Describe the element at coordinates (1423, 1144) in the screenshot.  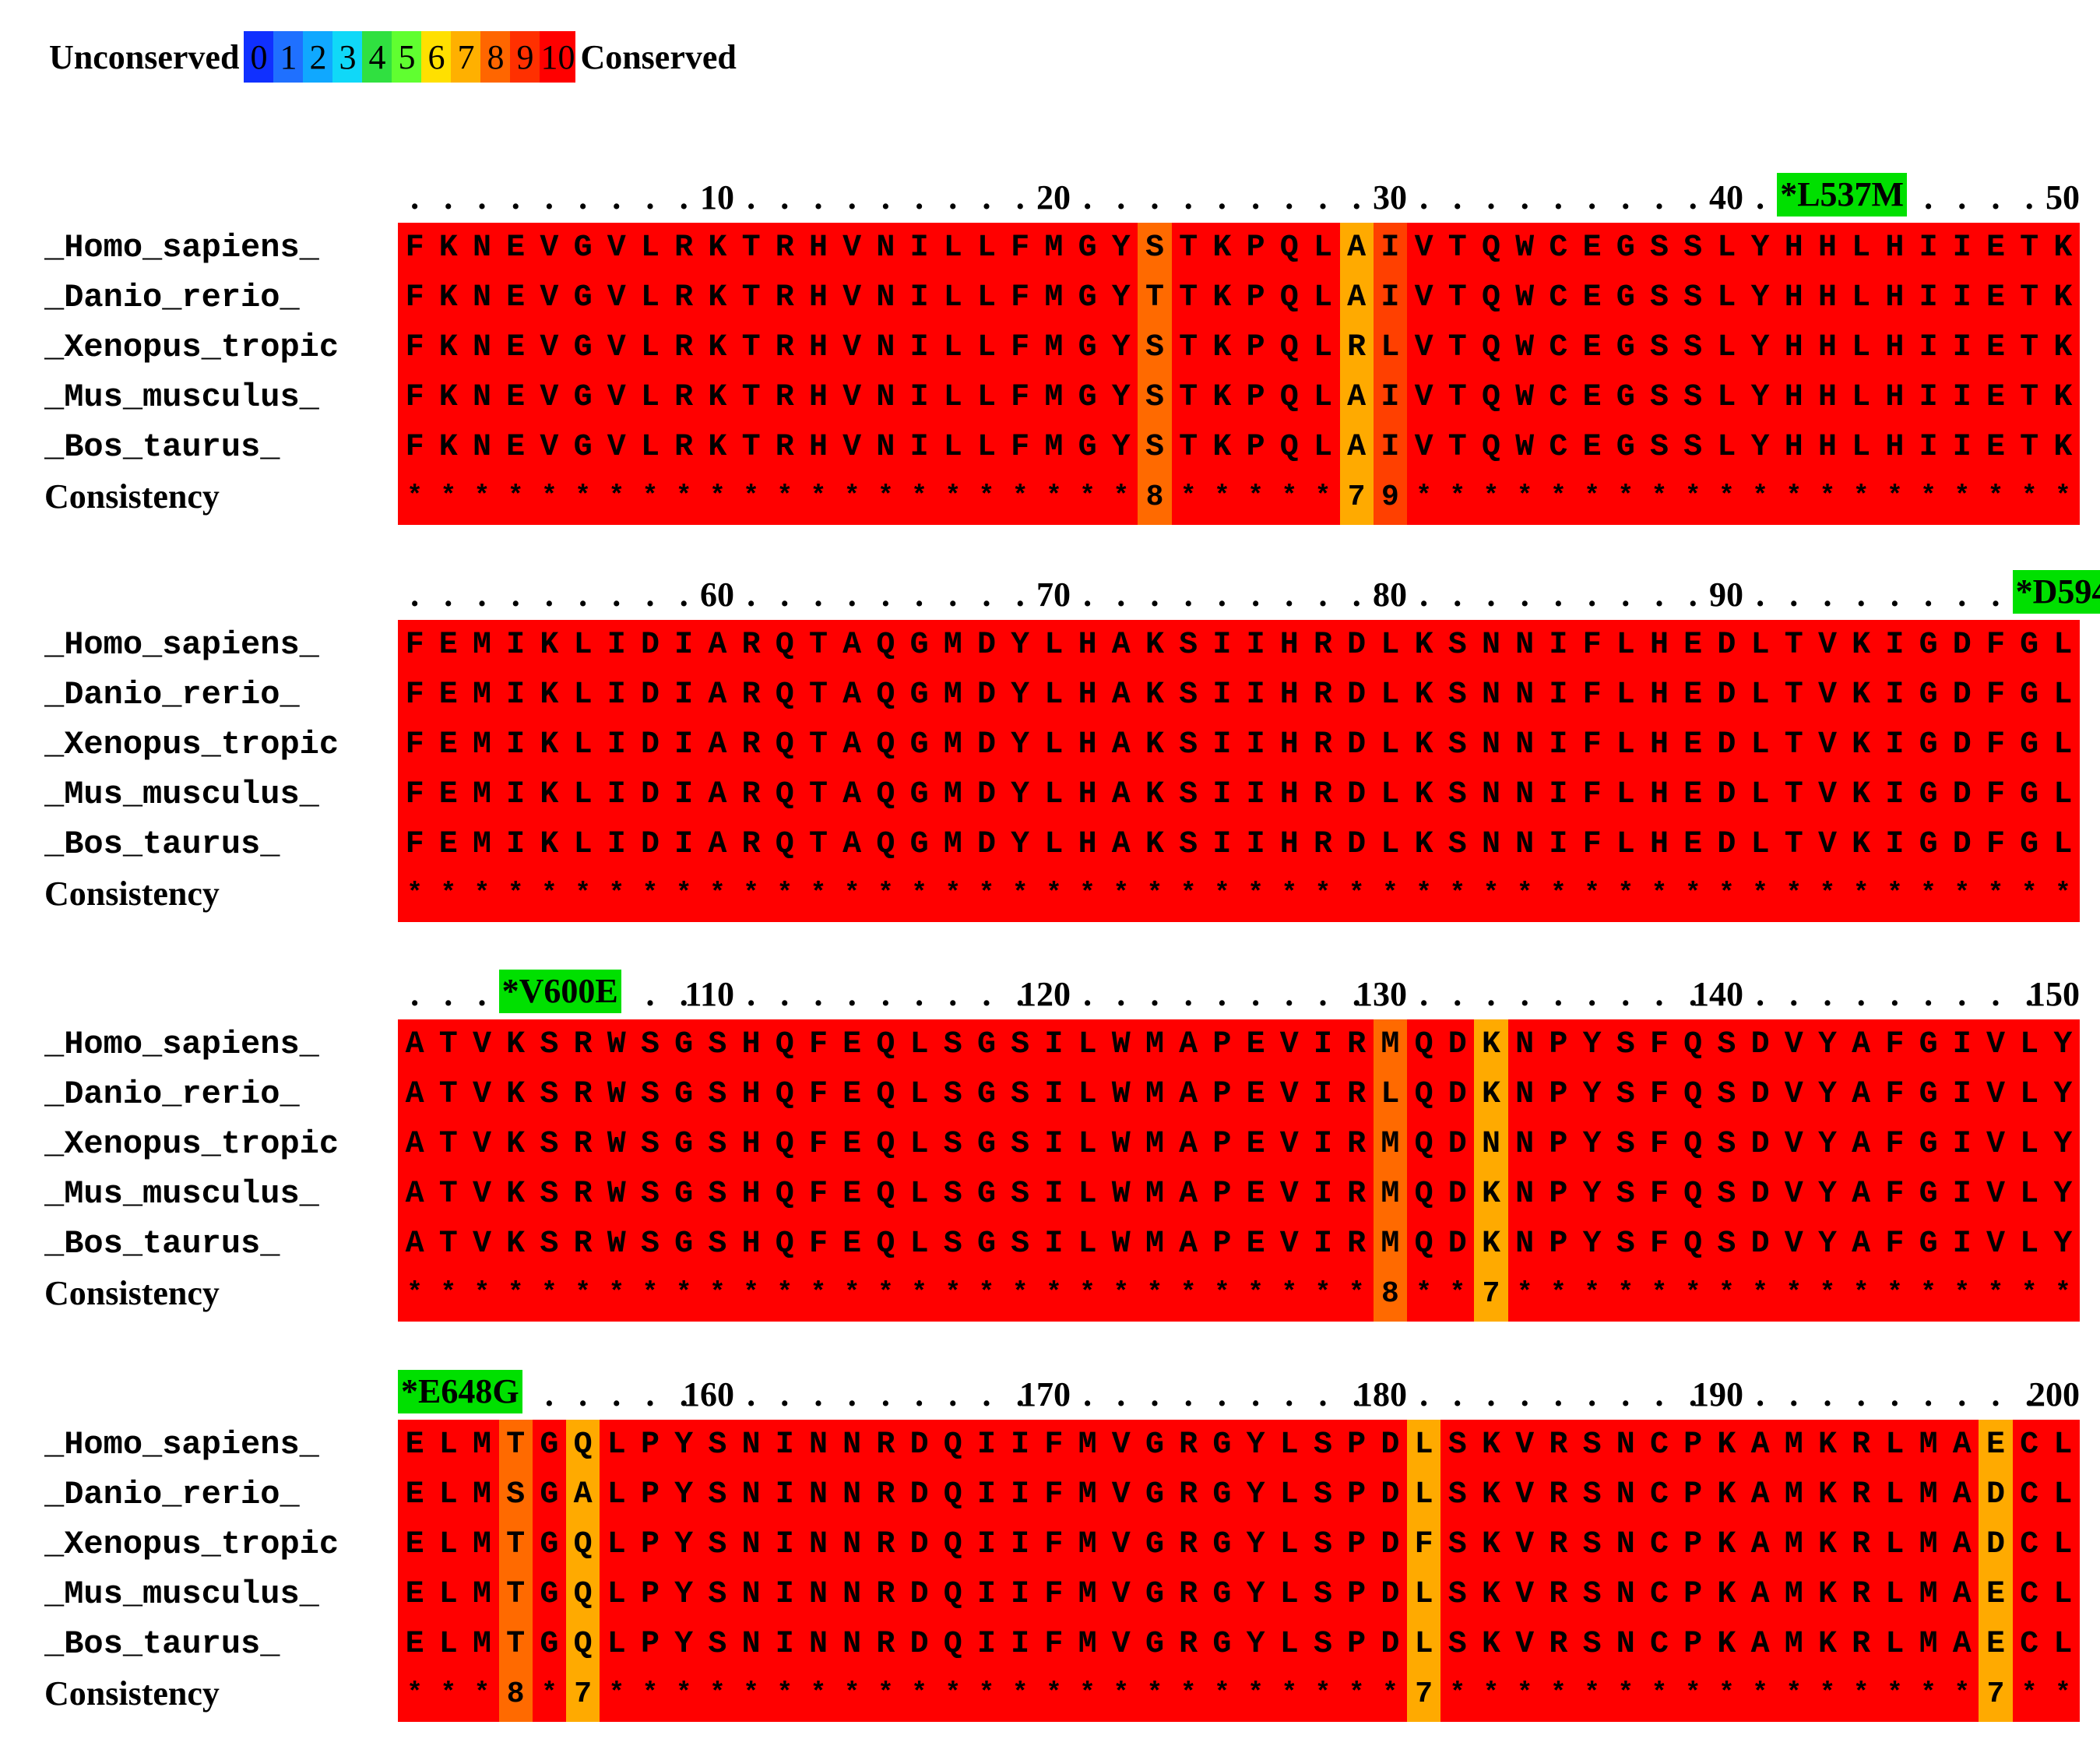
I see `residue-cell: Q` at that location.